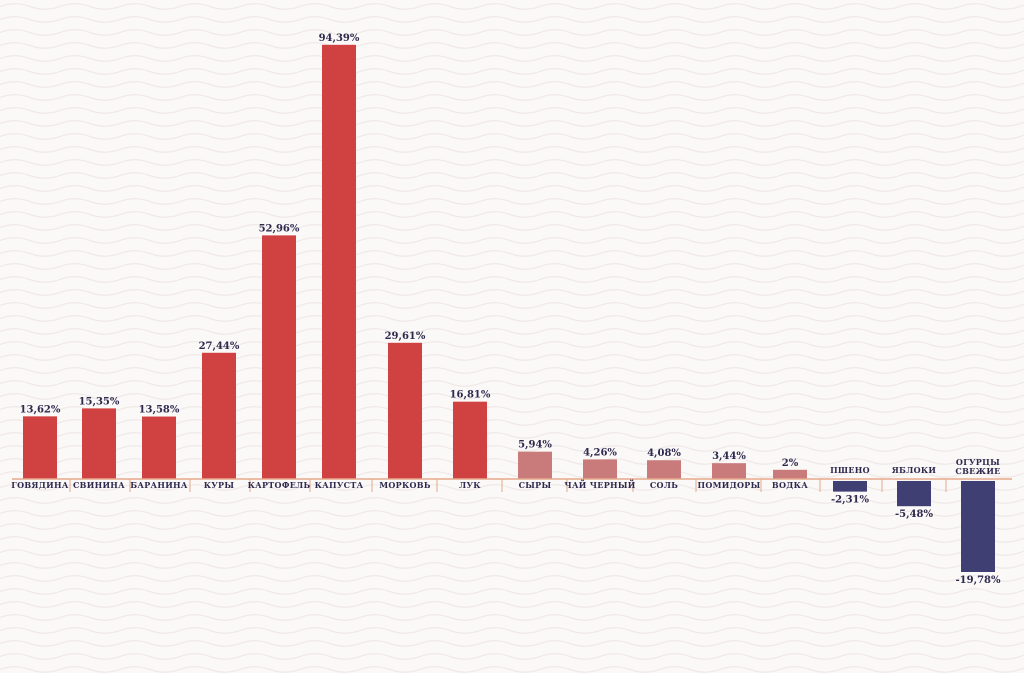  What do you see at coordinates (728, 485) in the screenshot?
I see `category-label-12: ПОМИДОРЫ` at bounding box center [728, 485].